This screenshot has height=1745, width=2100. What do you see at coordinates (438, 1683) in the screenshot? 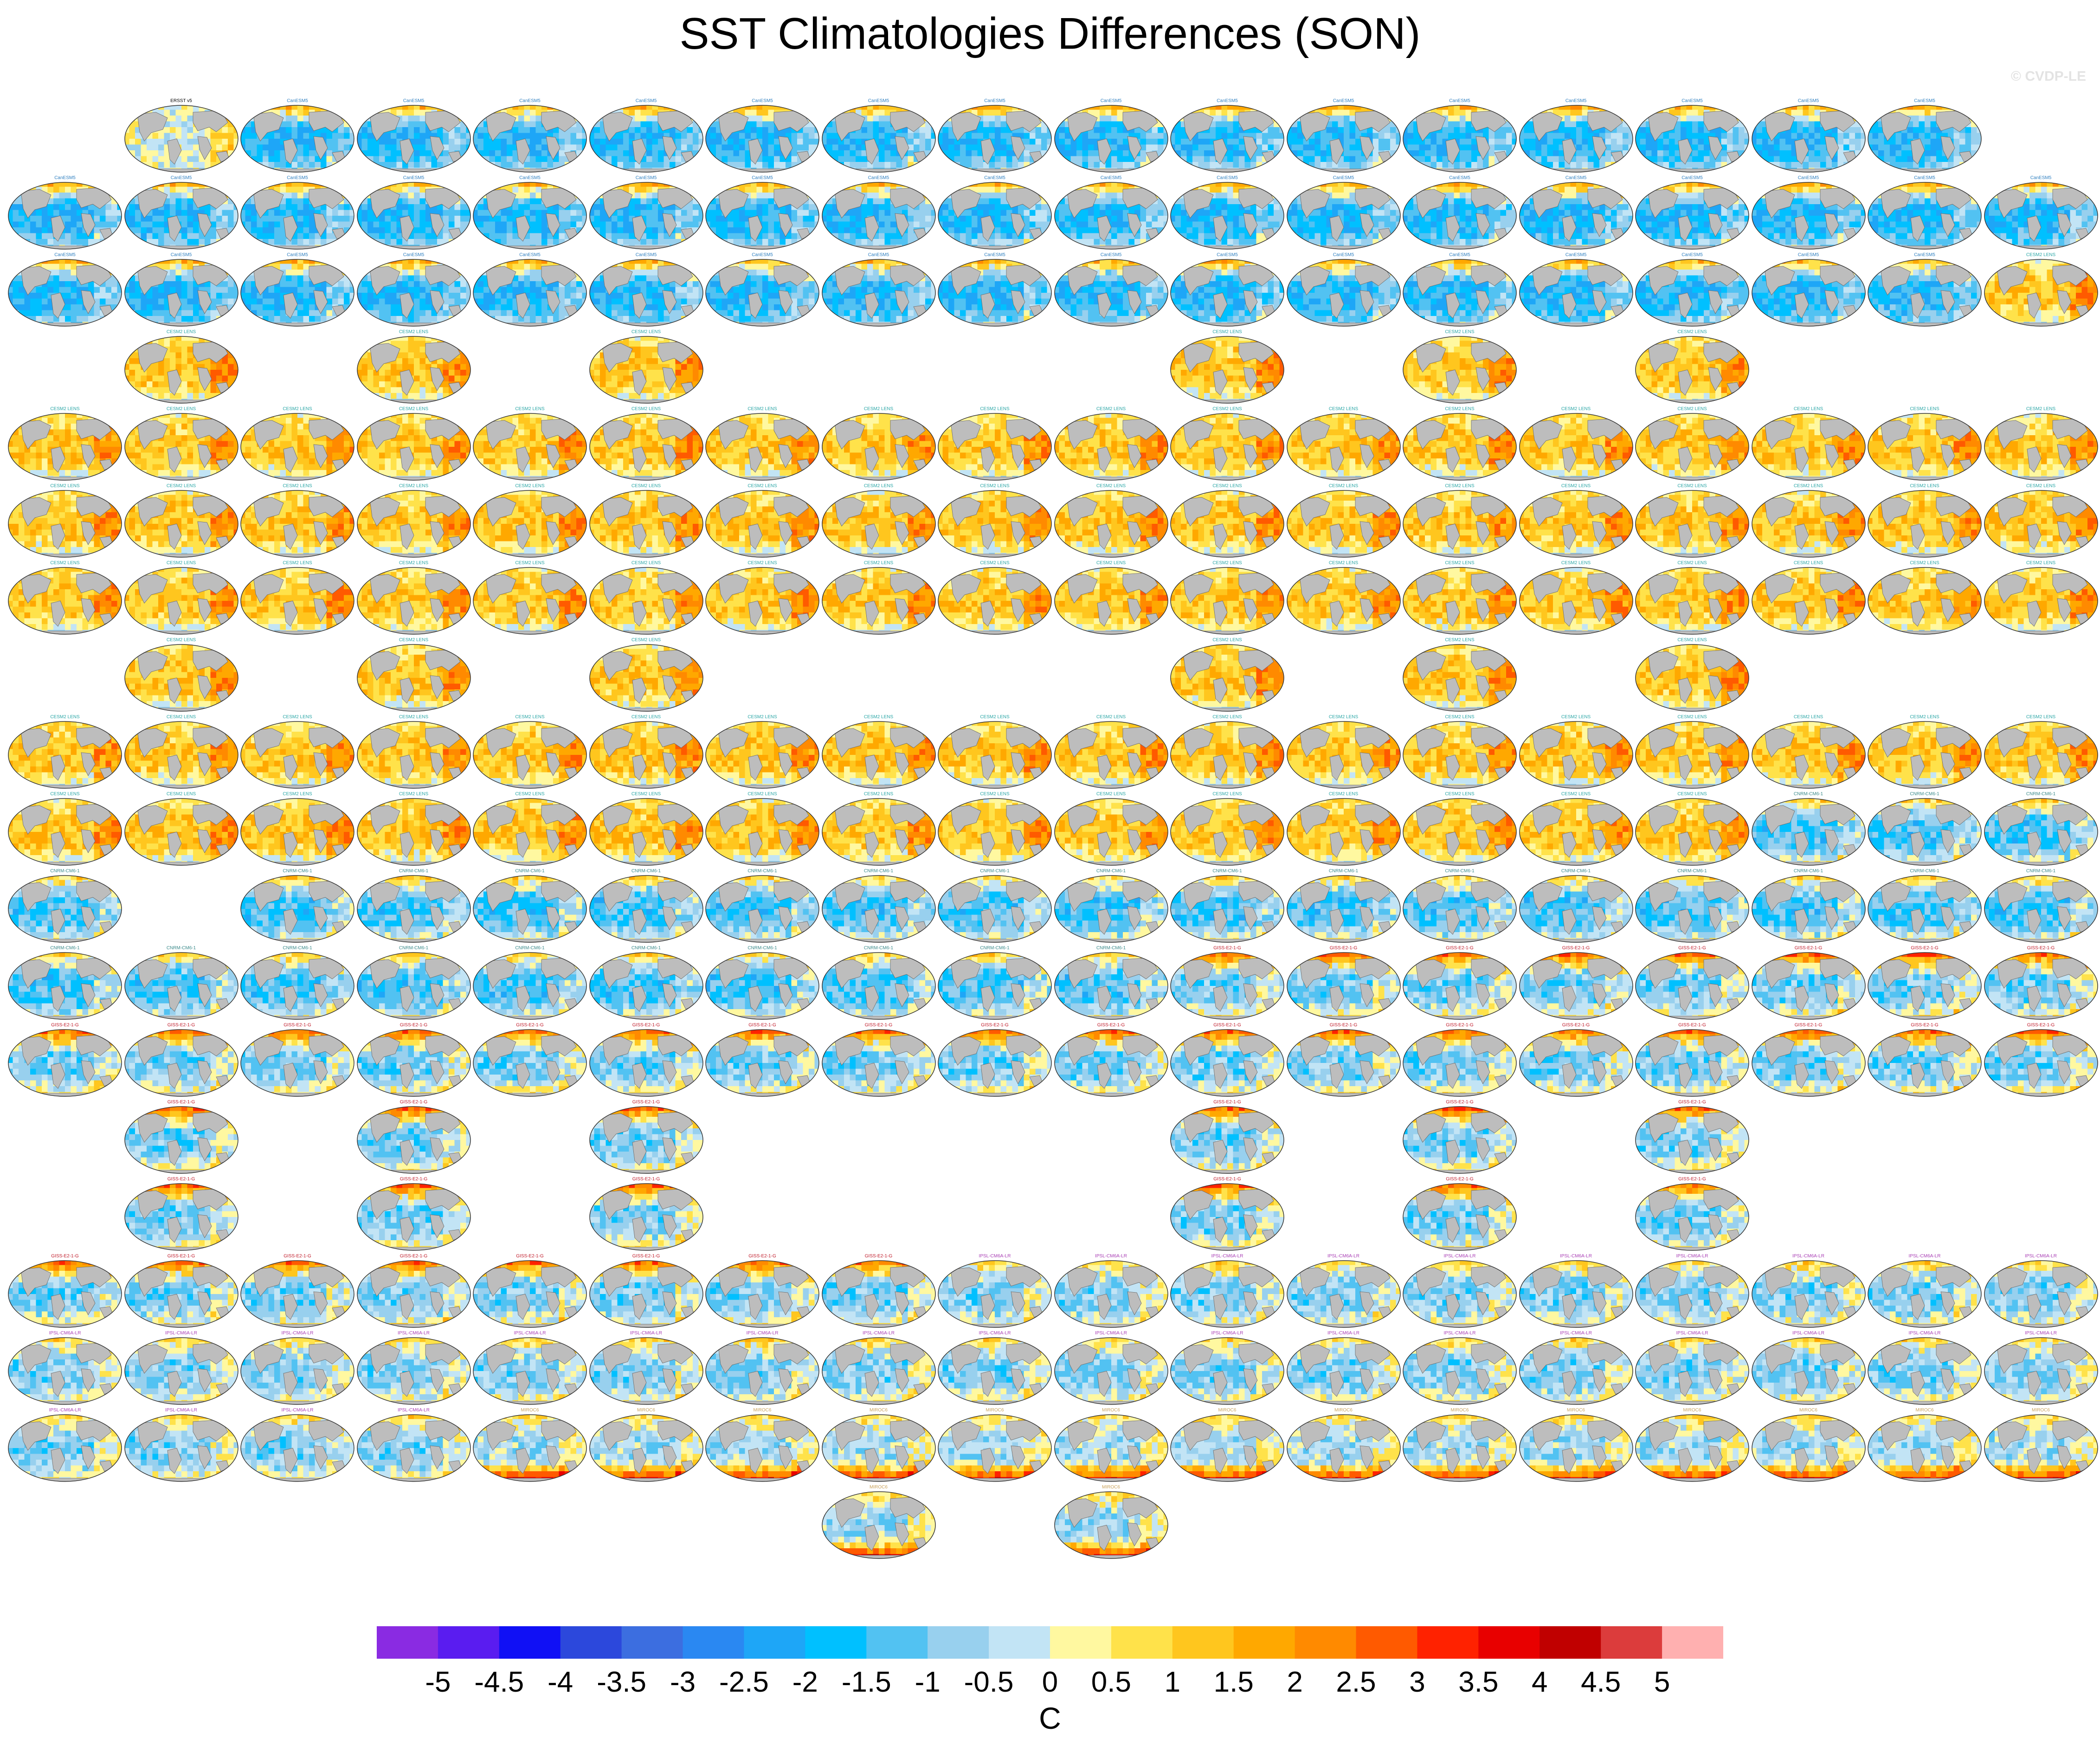
I see `colorbar-tick-label: -5` at bounding box center [438, 1683].